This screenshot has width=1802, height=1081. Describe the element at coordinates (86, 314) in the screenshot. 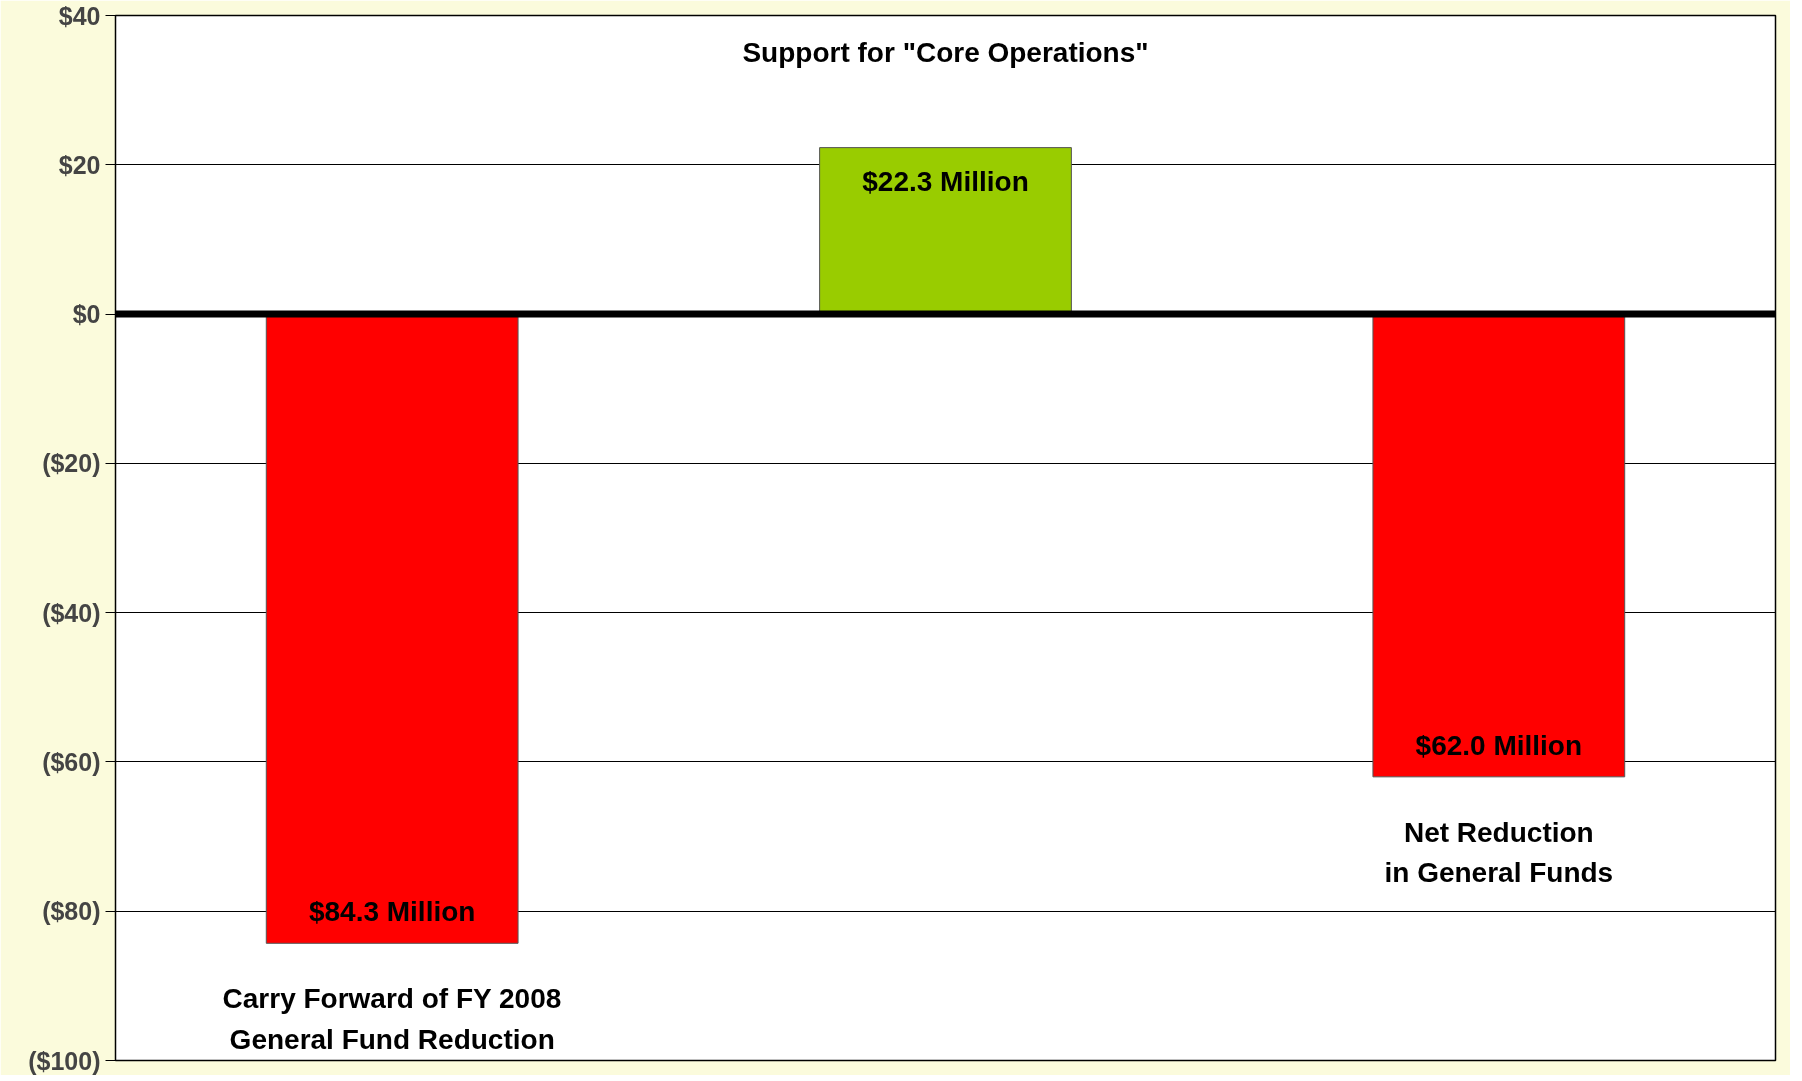

I see `y-tick-label: $0` at that location.